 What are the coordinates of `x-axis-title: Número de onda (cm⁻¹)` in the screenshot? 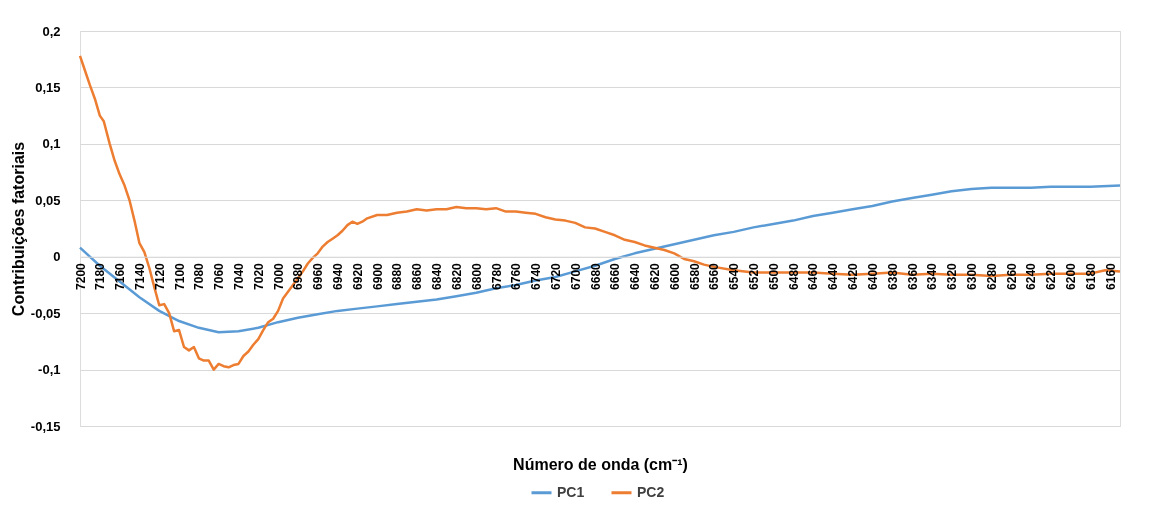 It's located at (600, 464).